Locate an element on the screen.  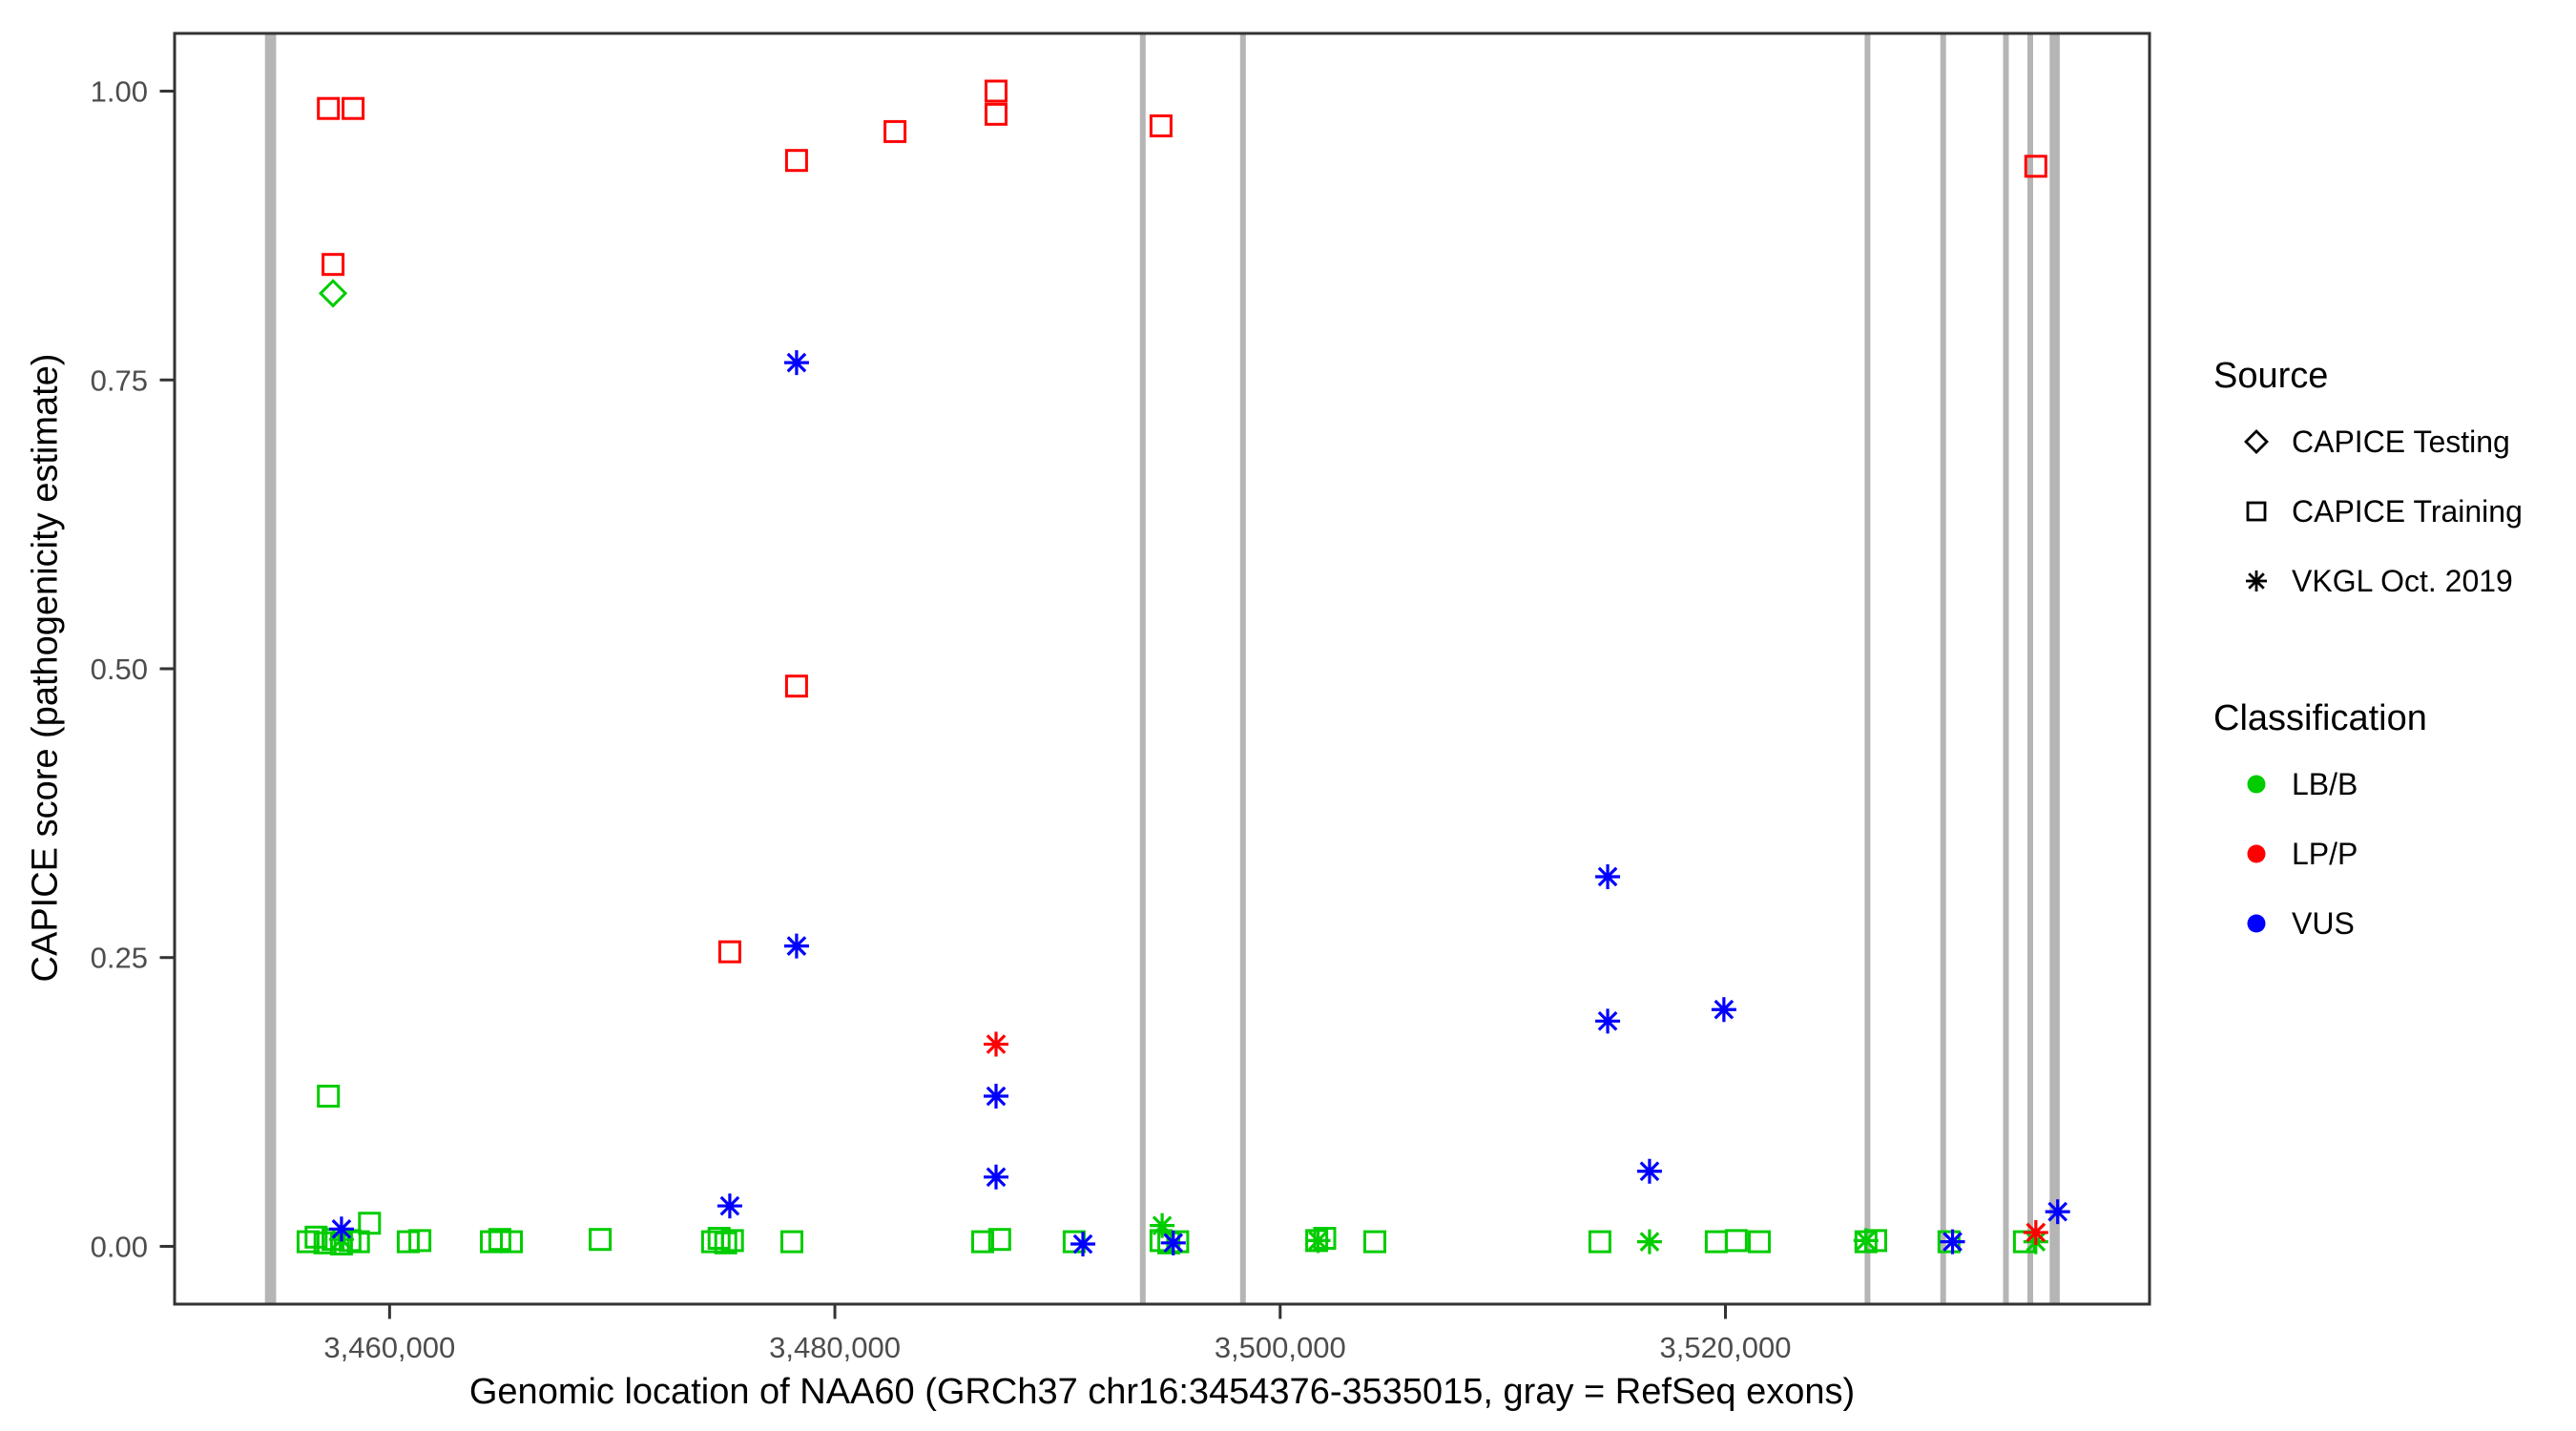
diamond-icon is located at coordinates (2256, 441).